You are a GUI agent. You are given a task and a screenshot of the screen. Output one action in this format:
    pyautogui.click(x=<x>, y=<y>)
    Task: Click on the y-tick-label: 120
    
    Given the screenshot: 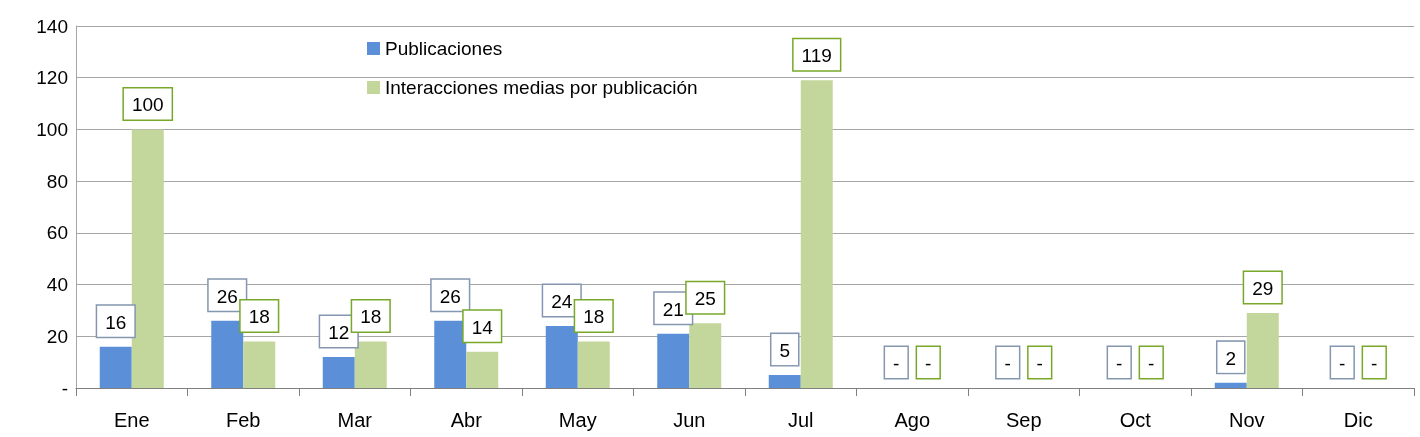 What is the action you would take?
    pyautogui.click(x=52, y=78)
    